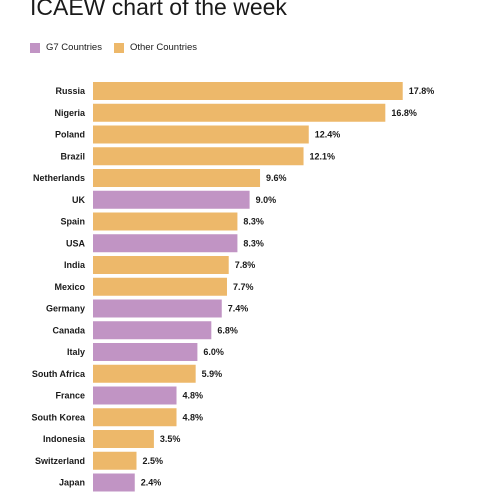 The width and height of the screenshot is (500, 500). Describe the element at coordinates (323, 156) in the screenshot. I see `value-label: 12.1%` at that location.